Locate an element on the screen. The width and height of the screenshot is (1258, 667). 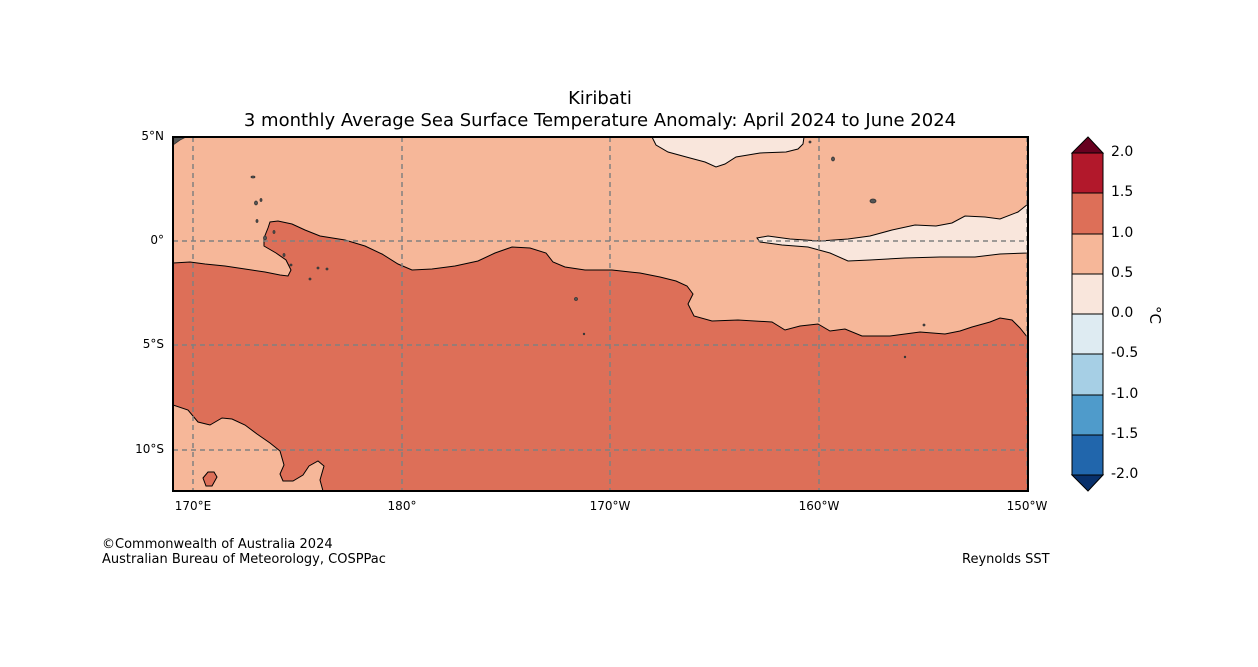
data-source-text: Reynolds SST is located at coordinates (1006, 559).